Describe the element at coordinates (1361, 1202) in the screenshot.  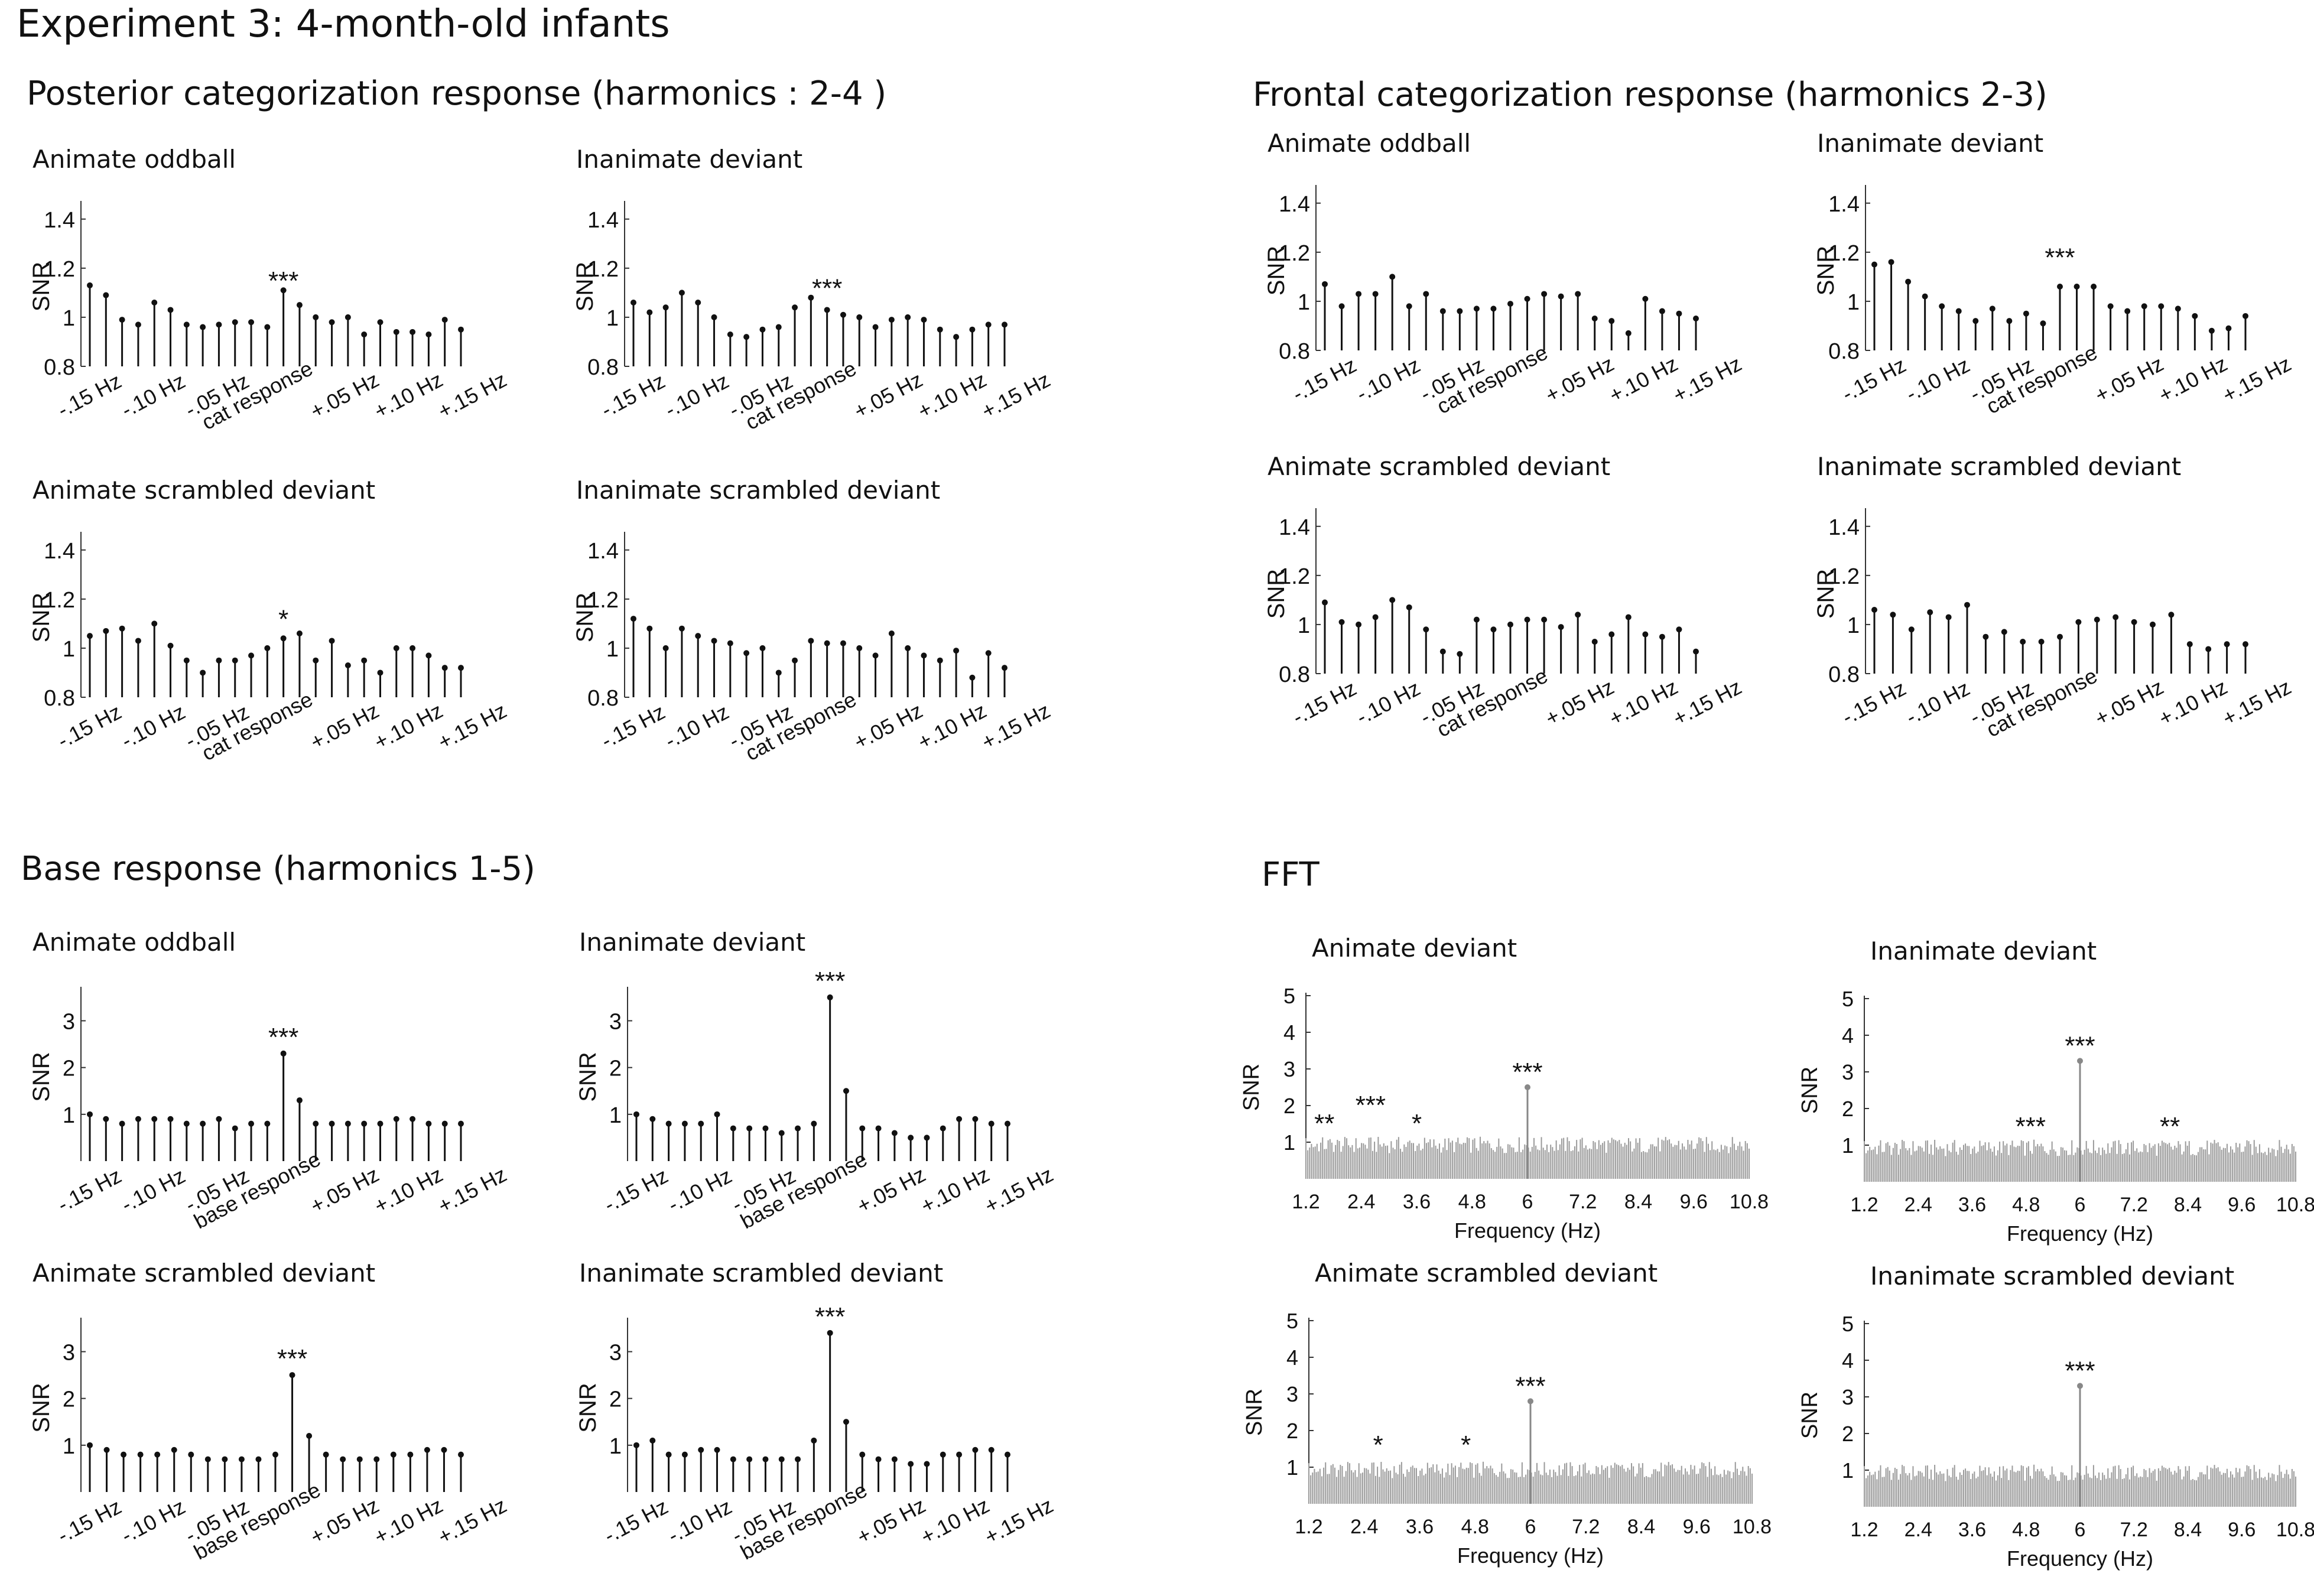
I see `x-tick-label: 2.4` at that location.